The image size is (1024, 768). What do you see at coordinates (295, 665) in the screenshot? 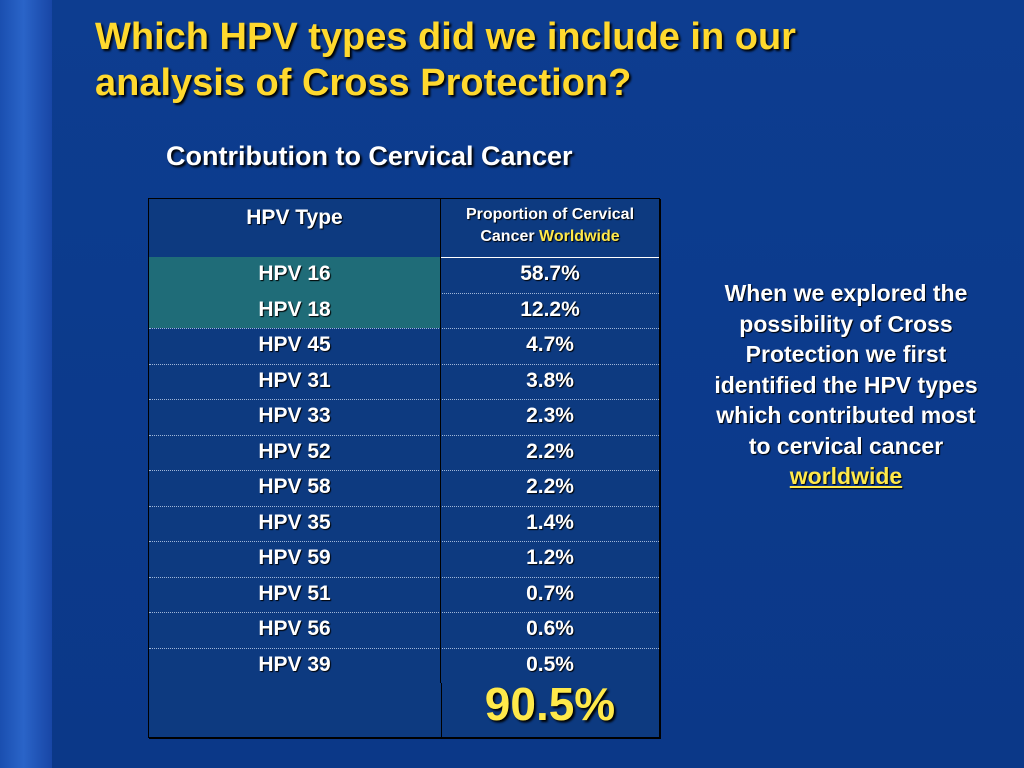
I see `cell-hpv-type: HPV 39` at bounding box center [295, 665].